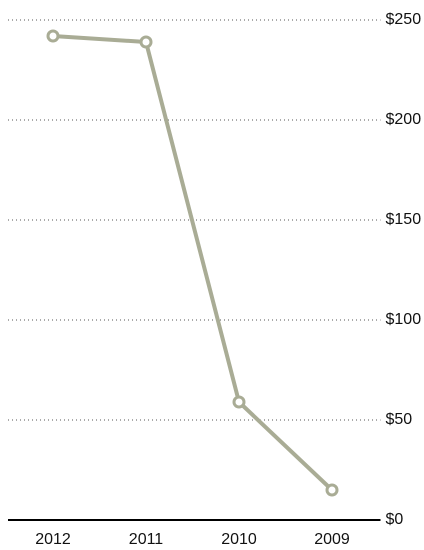 The width and height of the screenshot is (424, 550). I want to click on y-tick-label: $0, so click(395, 519).